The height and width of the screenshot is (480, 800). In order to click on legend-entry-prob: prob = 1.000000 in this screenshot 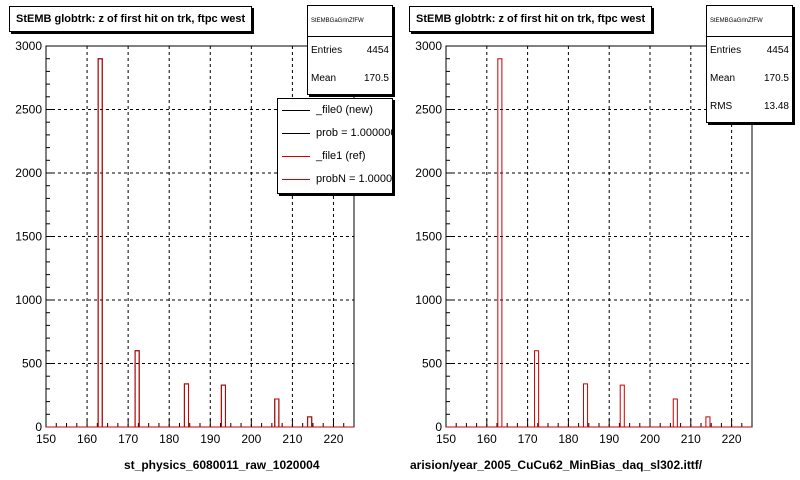, I will do `click(335, 133)`.